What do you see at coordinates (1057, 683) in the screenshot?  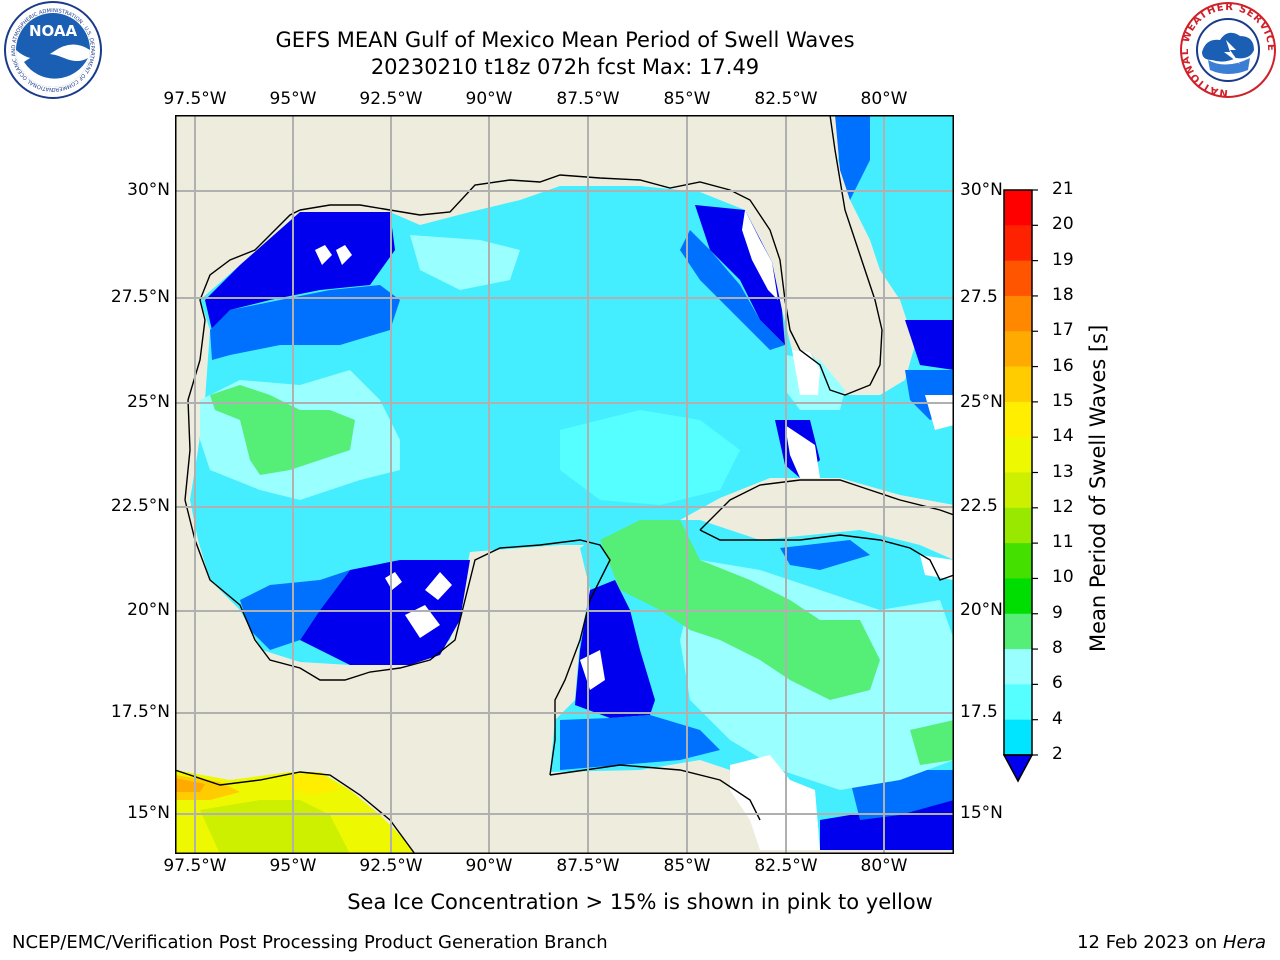 I see `colorbar-tick-label: 6` at bounding box center [1057, 683].